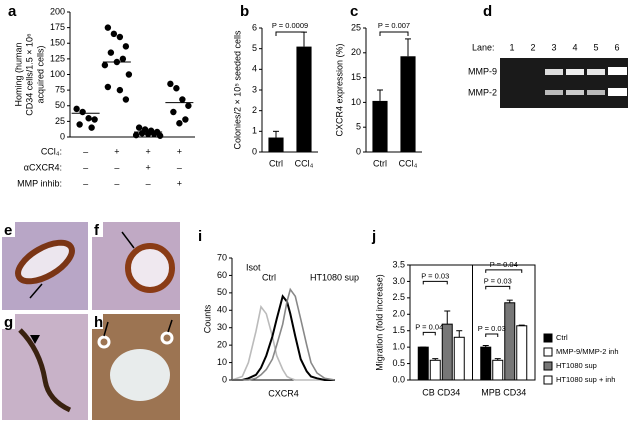  I want to click on p-value: P = 0.007, so click(394, 25).